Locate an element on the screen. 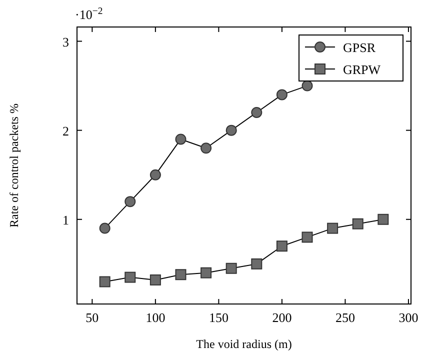 The height and width of the screenshot is (360, 421). legend-label: GRPW is located at coordinates (362, 69).